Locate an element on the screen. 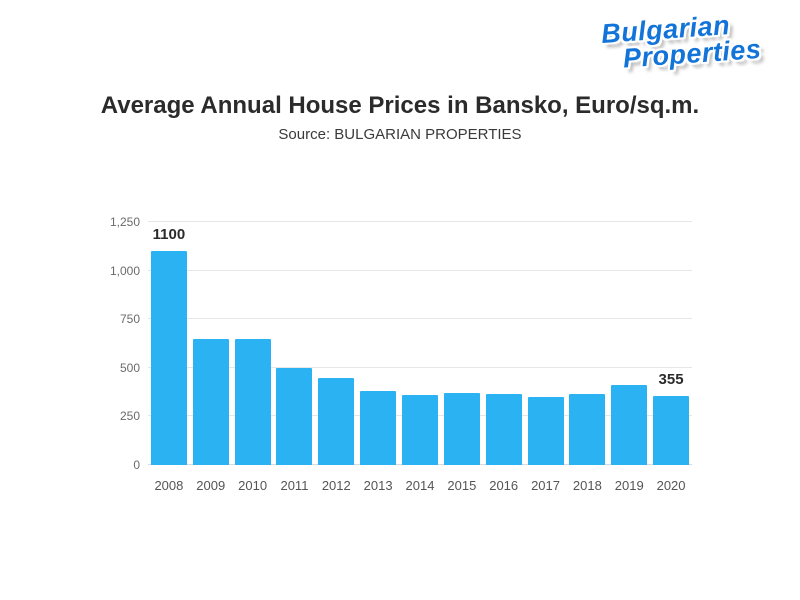  x-tick-label-2008: 2008 is located at coordinates (169, 485).